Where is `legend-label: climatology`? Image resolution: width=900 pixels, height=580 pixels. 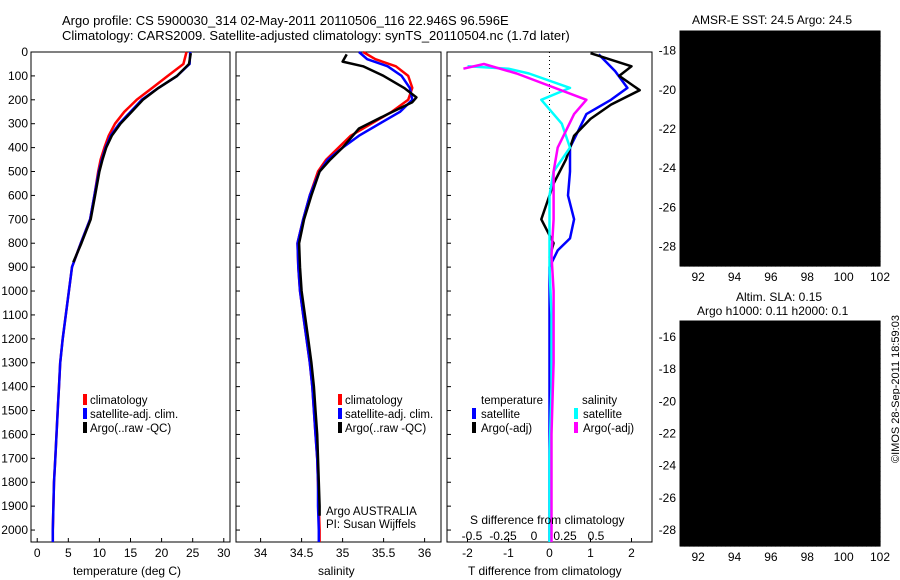 legend-label: climatology is located at coordinates (374, 401).